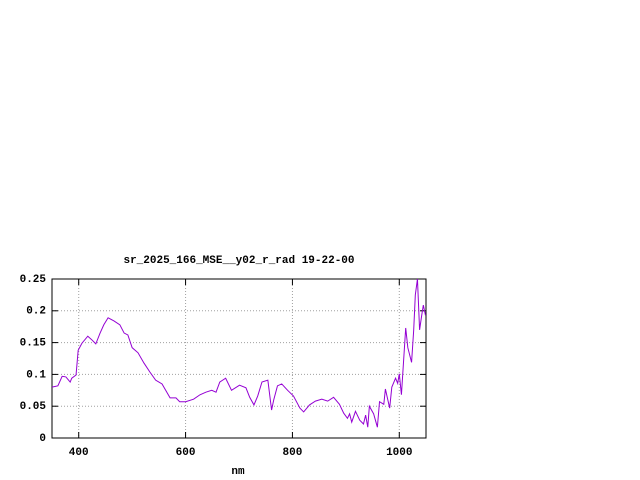  I want to click on y-tick-label: 0.1, so click(36, 375).